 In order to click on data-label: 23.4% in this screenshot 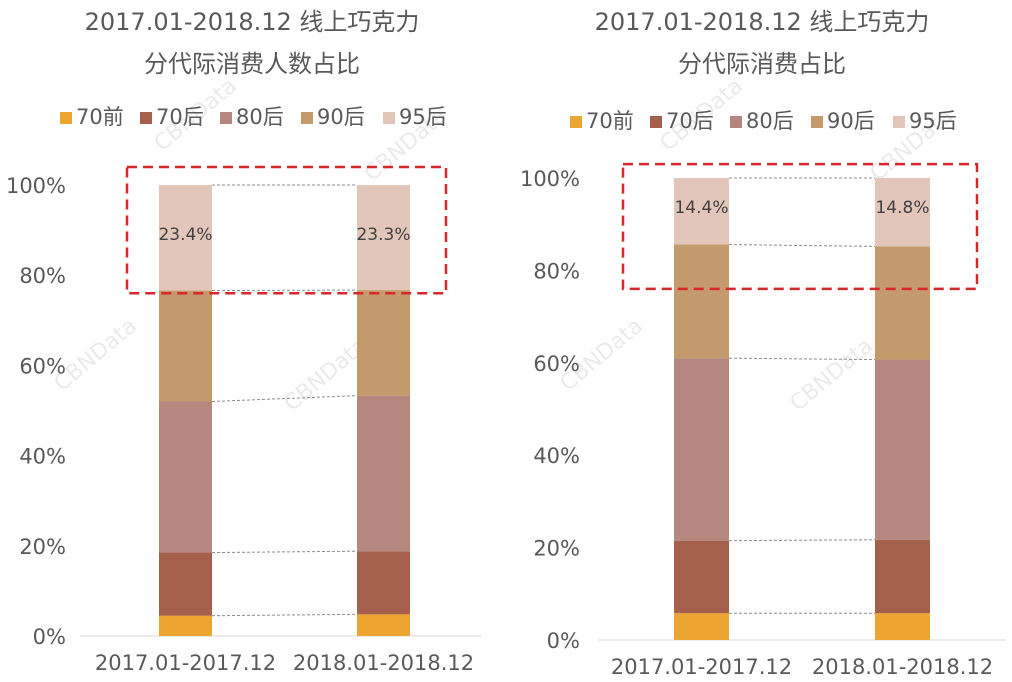, I will do `click(185, 235)`.